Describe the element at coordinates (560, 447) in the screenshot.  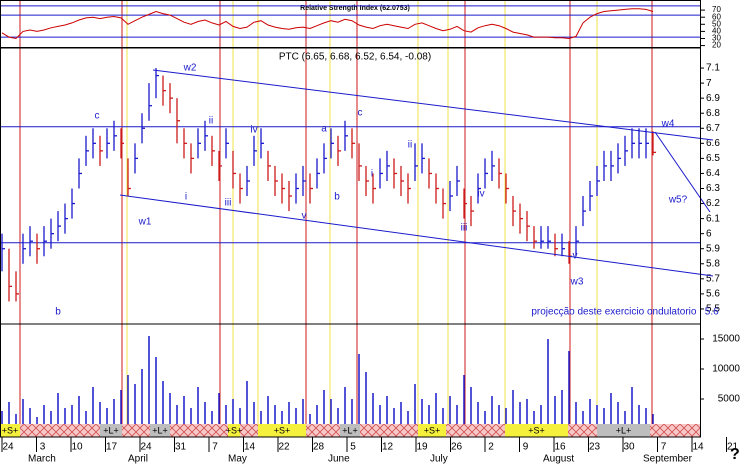
I see `x-tick-label: 16` at that location.